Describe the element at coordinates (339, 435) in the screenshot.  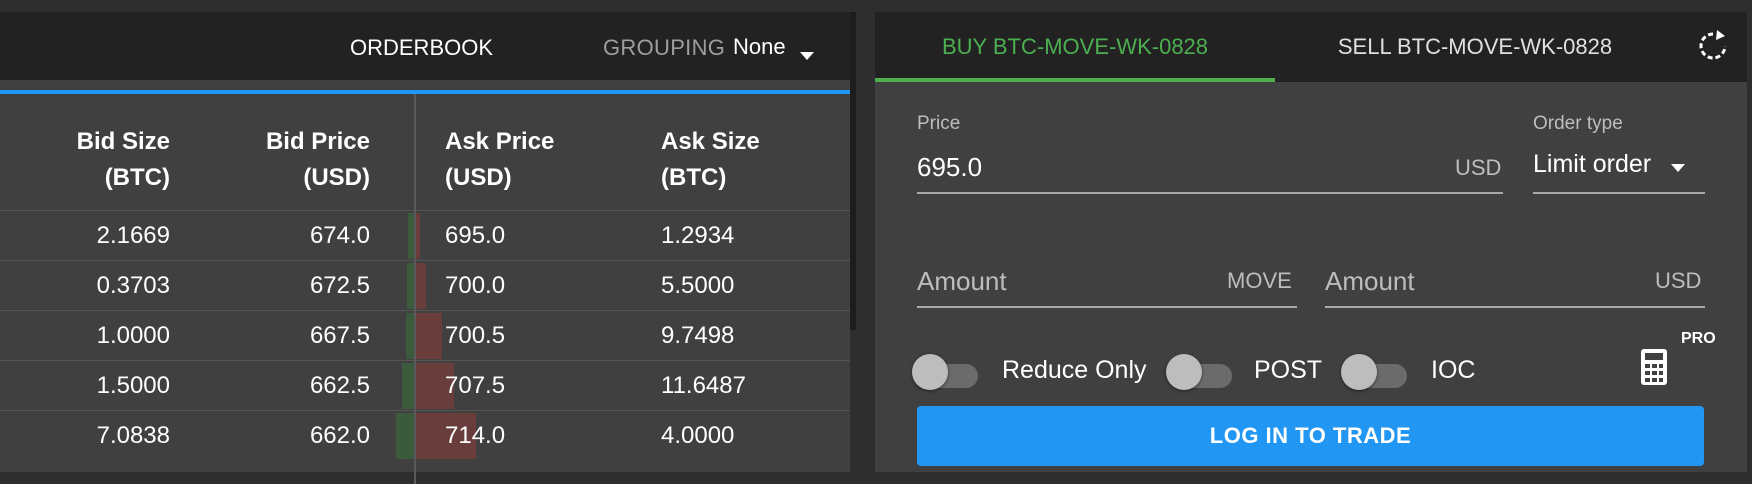
I see `bid-price-cell: 662.0` at that location.